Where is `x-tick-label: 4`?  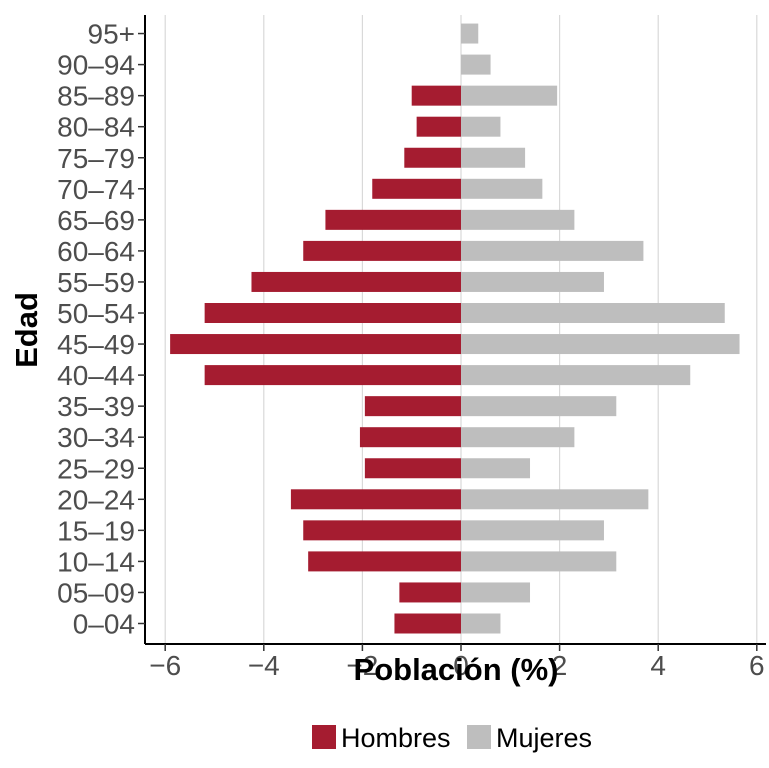 x-tick-label: 4 is located at coordinates (658, 665).